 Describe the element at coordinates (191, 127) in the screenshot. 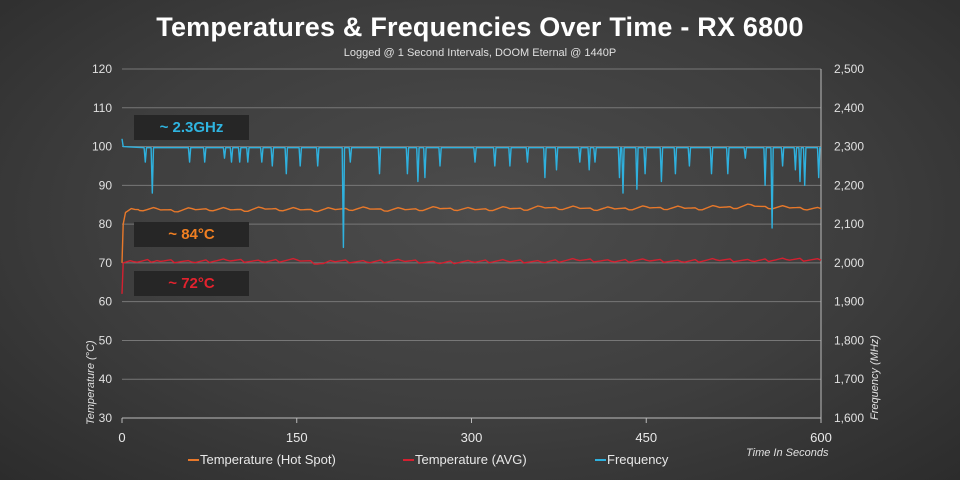

I see `annotation-frequency: ~ 2.3GHz` at that location.